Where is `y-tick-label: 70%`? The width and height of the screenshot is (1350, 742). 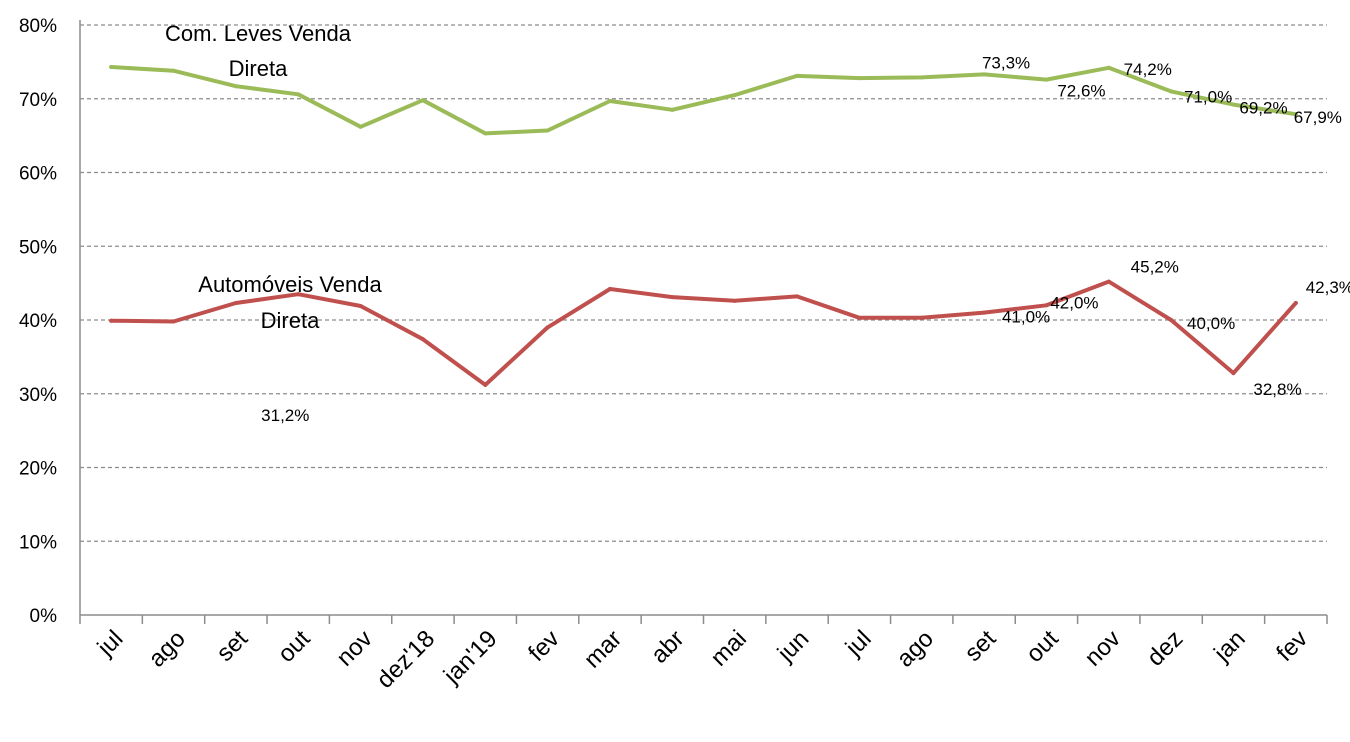
y-tick-label: 70% is located at coordinates (38, 100).